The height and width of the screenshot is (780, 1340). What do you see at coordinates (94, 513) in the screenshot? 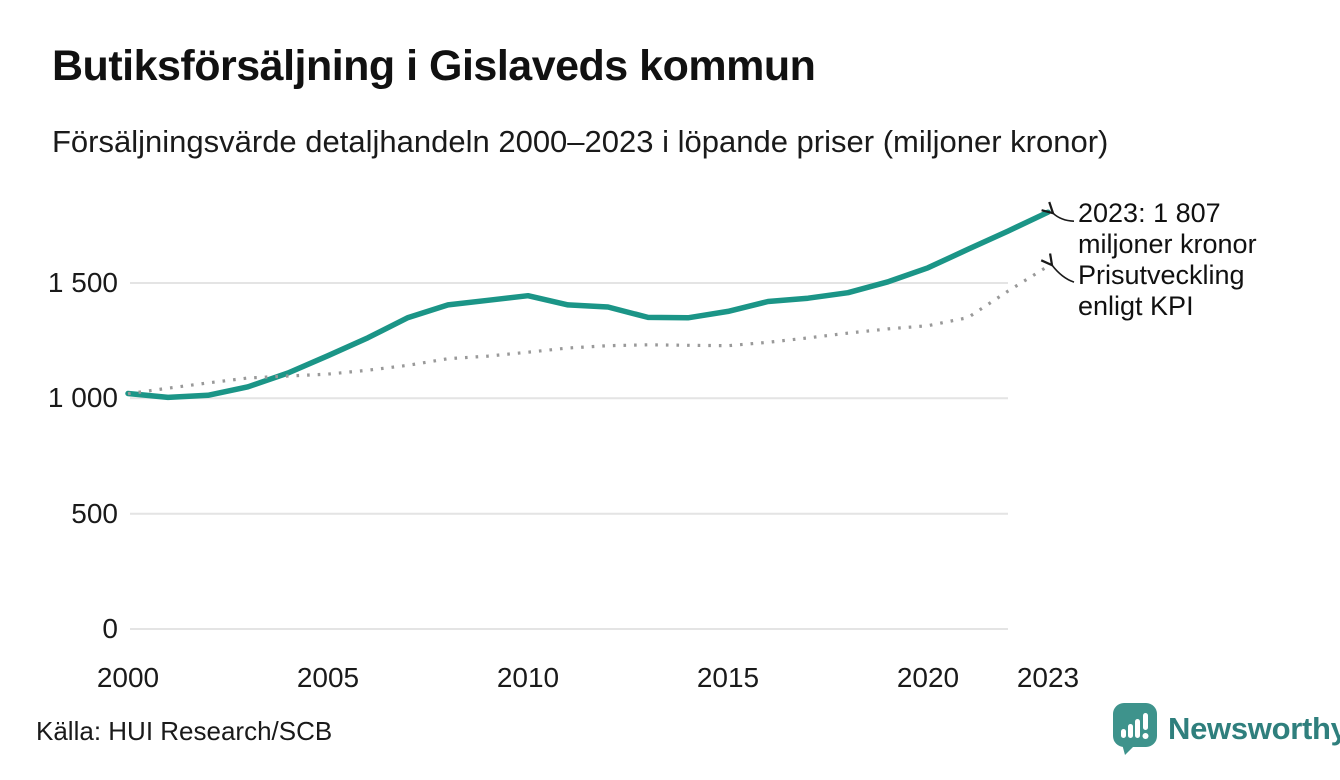
I see `y-tick-label: 500` at bounding box center [94, 513].